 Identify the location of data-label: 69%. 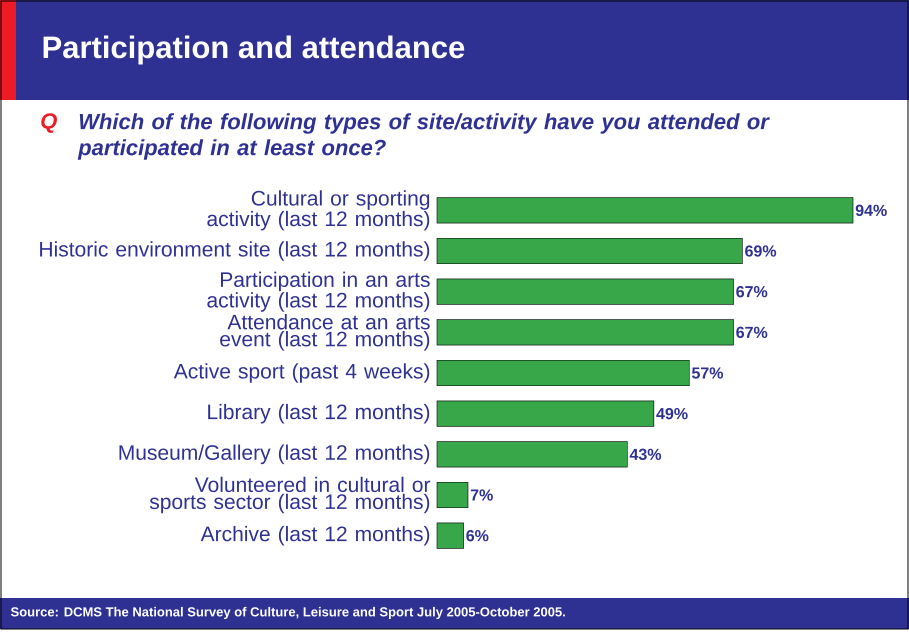
(760, 251).